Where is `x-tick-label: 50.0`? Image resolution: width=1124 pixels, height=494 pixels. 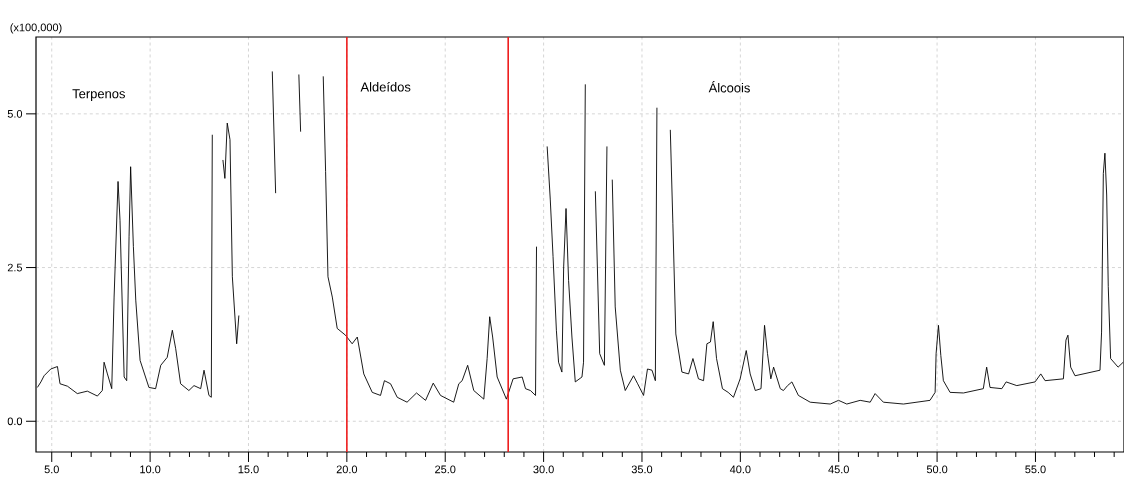
x-tick-label: 50.0 is located at coordinates (937, 469).